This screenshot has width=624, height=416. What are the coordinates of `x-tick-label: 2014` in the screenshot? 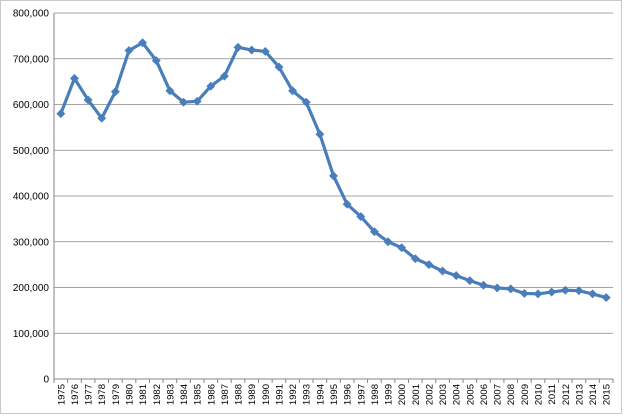 It's located at (593, 394).